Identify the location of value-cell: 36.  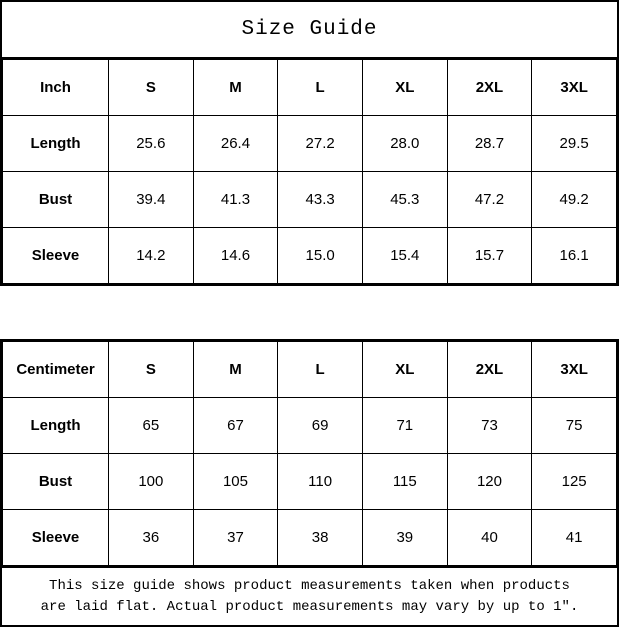
(151, 537).